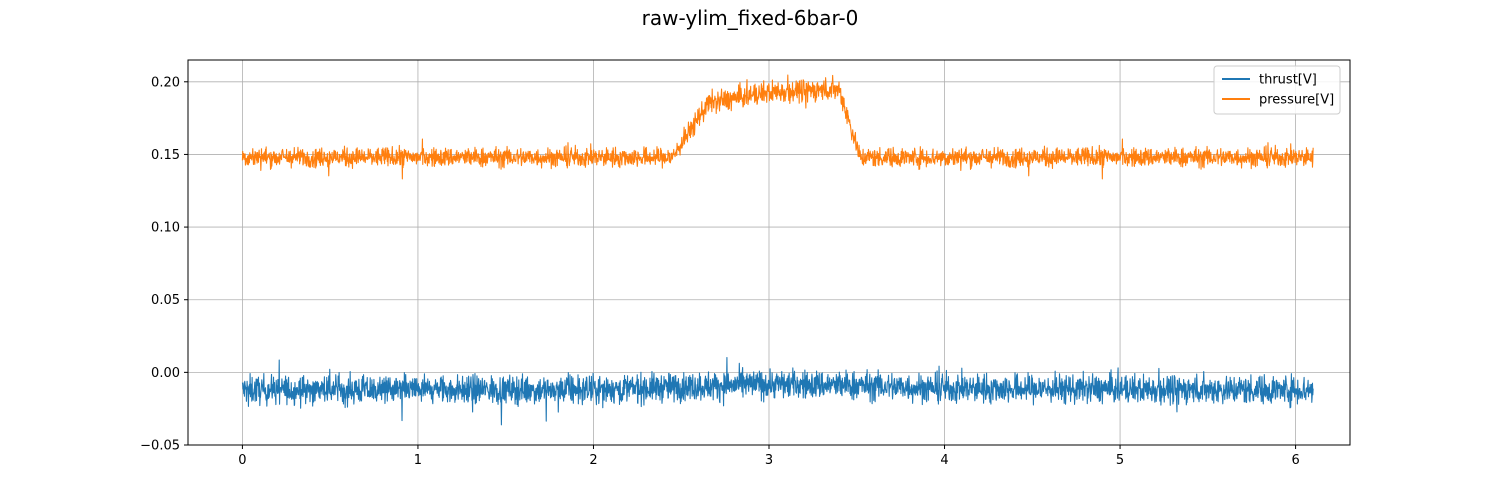  What do you see at coordinates (769, 460) in the screenshot?
I see `x-tick-label: 3` at bounding box center [769, 460].